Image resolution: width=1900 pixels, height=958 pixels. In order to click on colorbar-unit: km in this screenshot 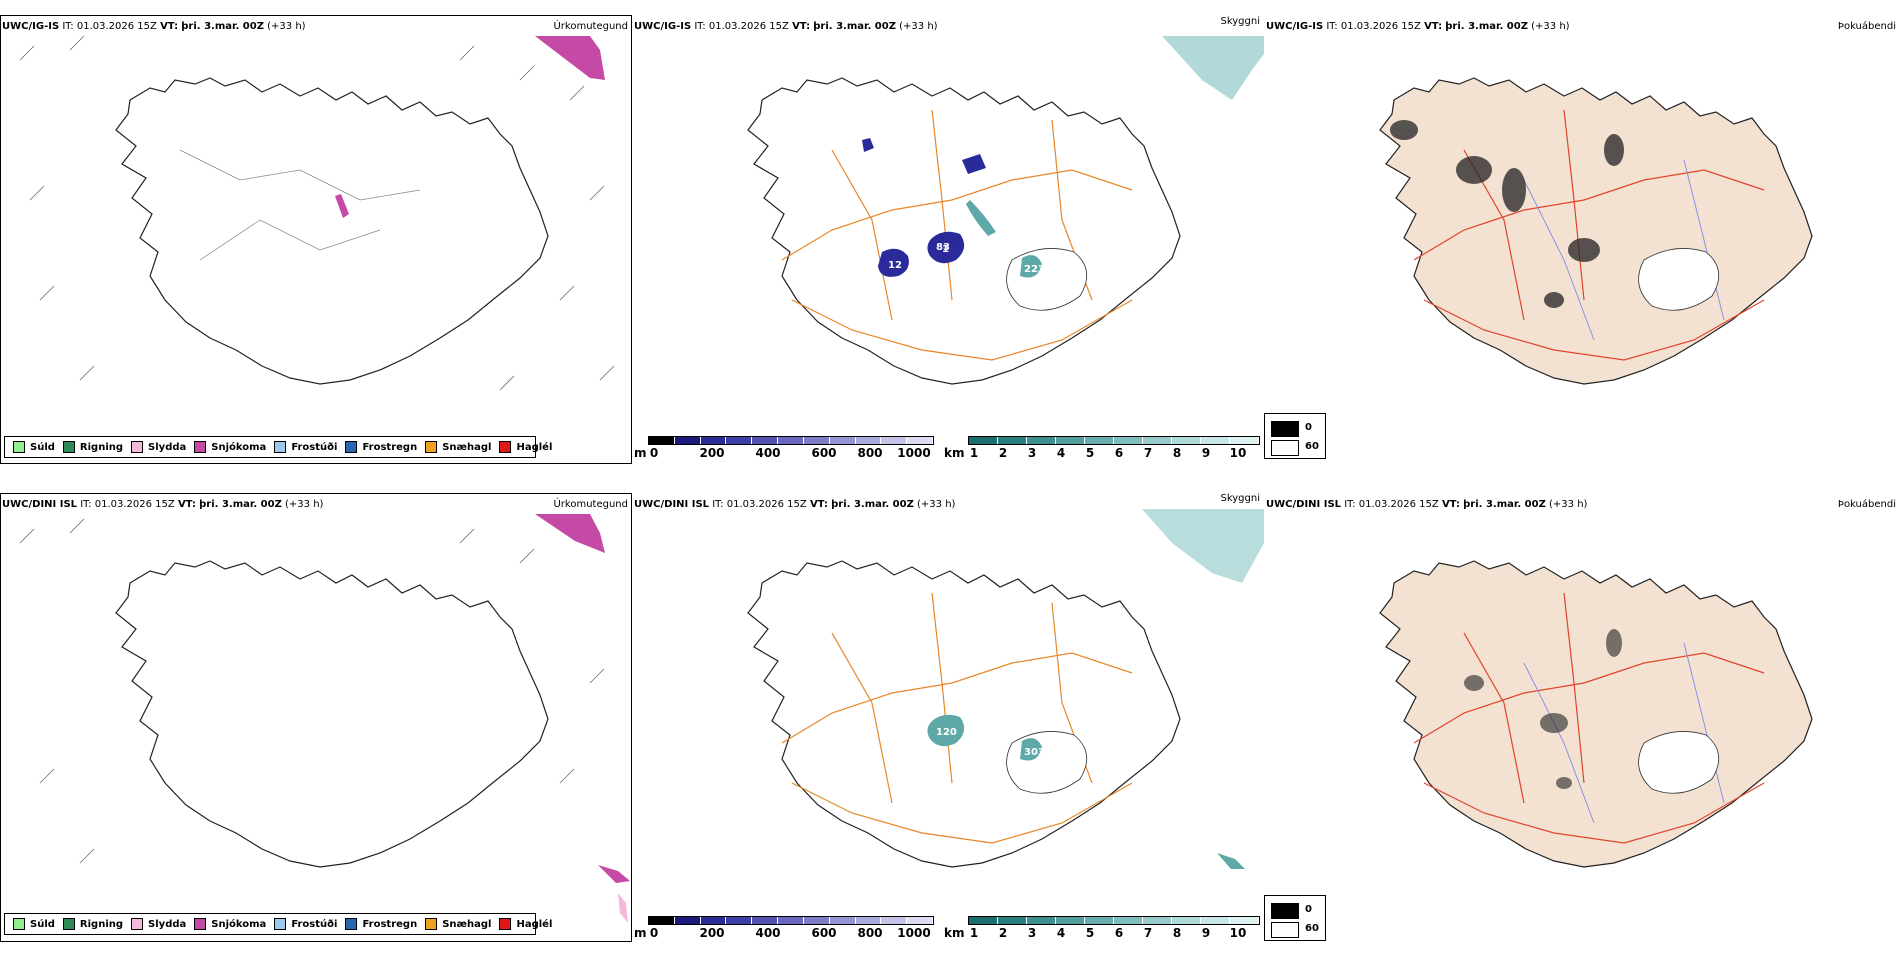, I will do `click(954, 453)`.